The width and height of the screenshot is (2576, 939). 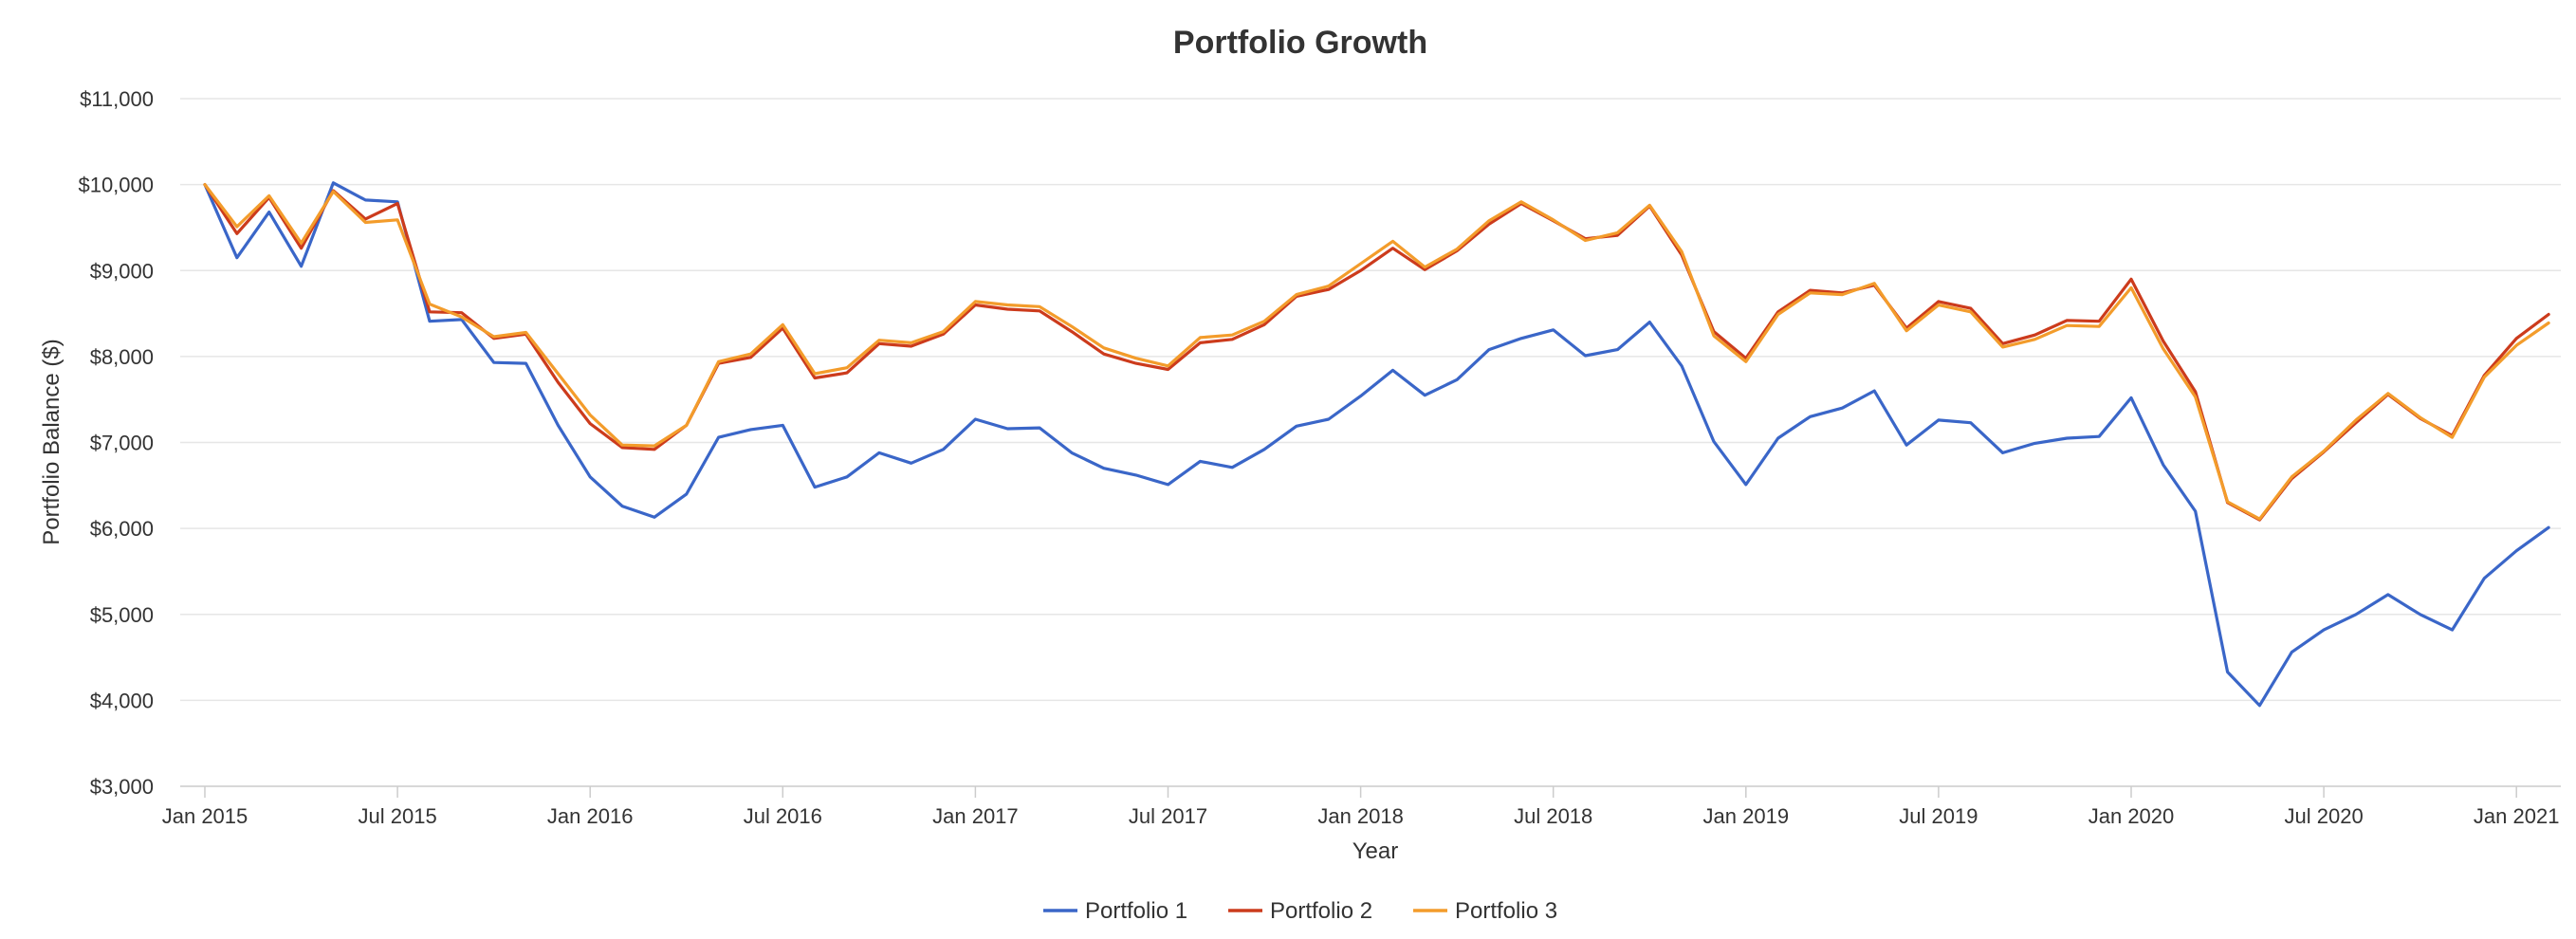 What do you see at coordinates (51, 441) in the screenshot?
I see `y-axis-title: Portfolio Balance ($)` at bounding box center [51, 441].